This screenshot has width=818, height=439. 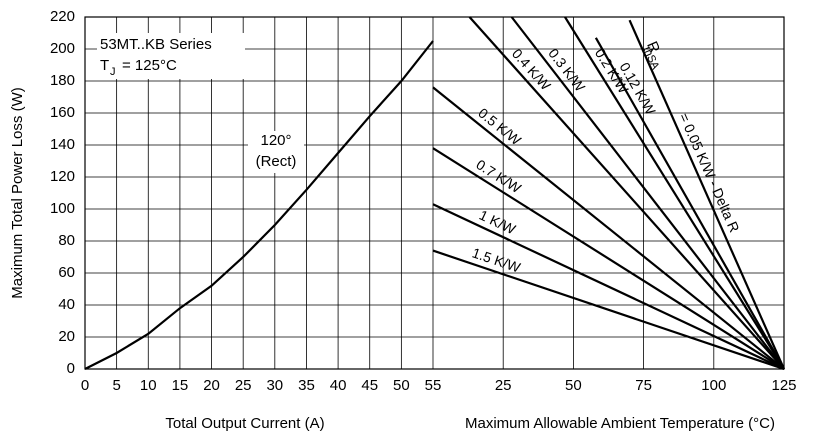 What do you see at coordinates (116, 385) in the screenshot?
I see `x-tick-label: 5` at bounding box center [116, 385].